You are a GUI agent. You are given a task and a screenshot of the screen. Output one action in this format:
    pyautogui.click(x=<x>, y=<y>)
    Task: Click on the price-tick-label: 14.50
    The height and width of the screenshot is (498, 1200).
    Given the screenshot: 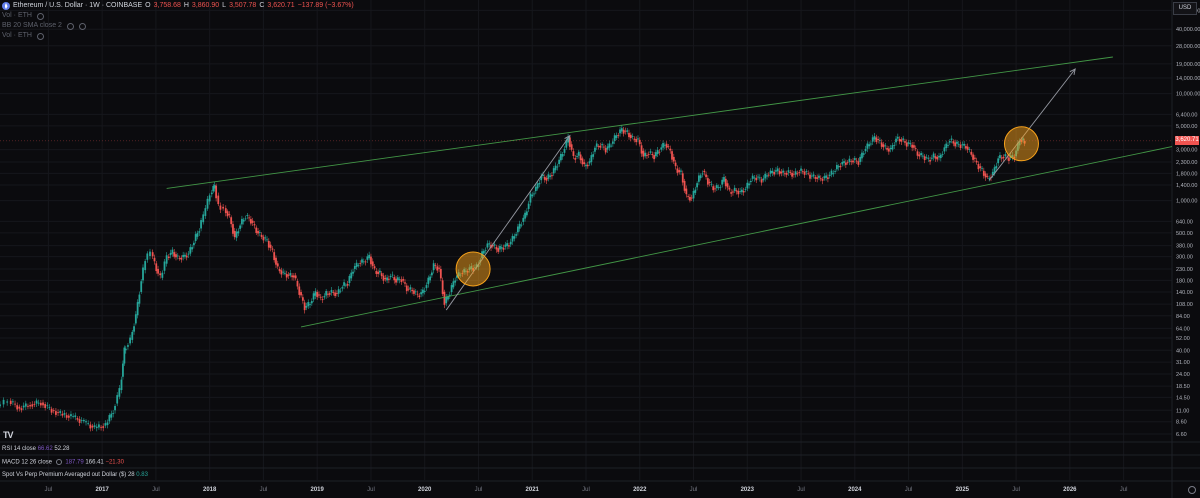 What is the action you would take?
    pyautogui.click(x=1183, y=398)
    